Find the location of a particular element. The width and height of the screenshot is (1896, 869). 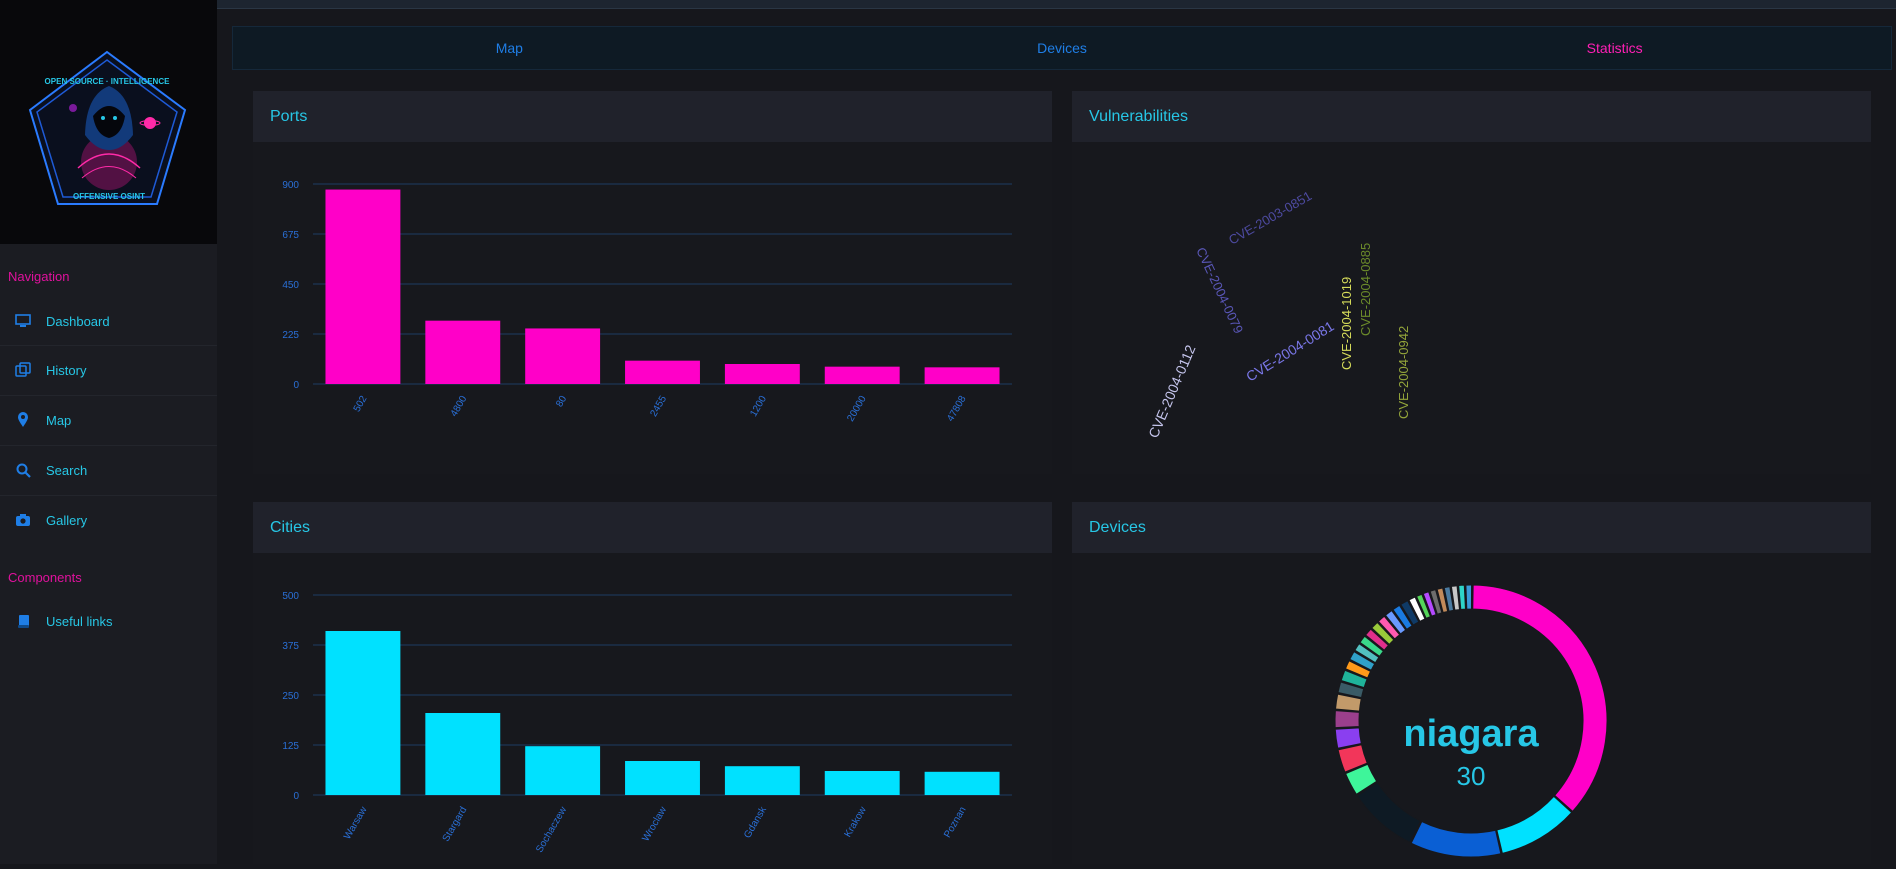

sidebar-item-label: Useful links is located at coordinates (79, 621).